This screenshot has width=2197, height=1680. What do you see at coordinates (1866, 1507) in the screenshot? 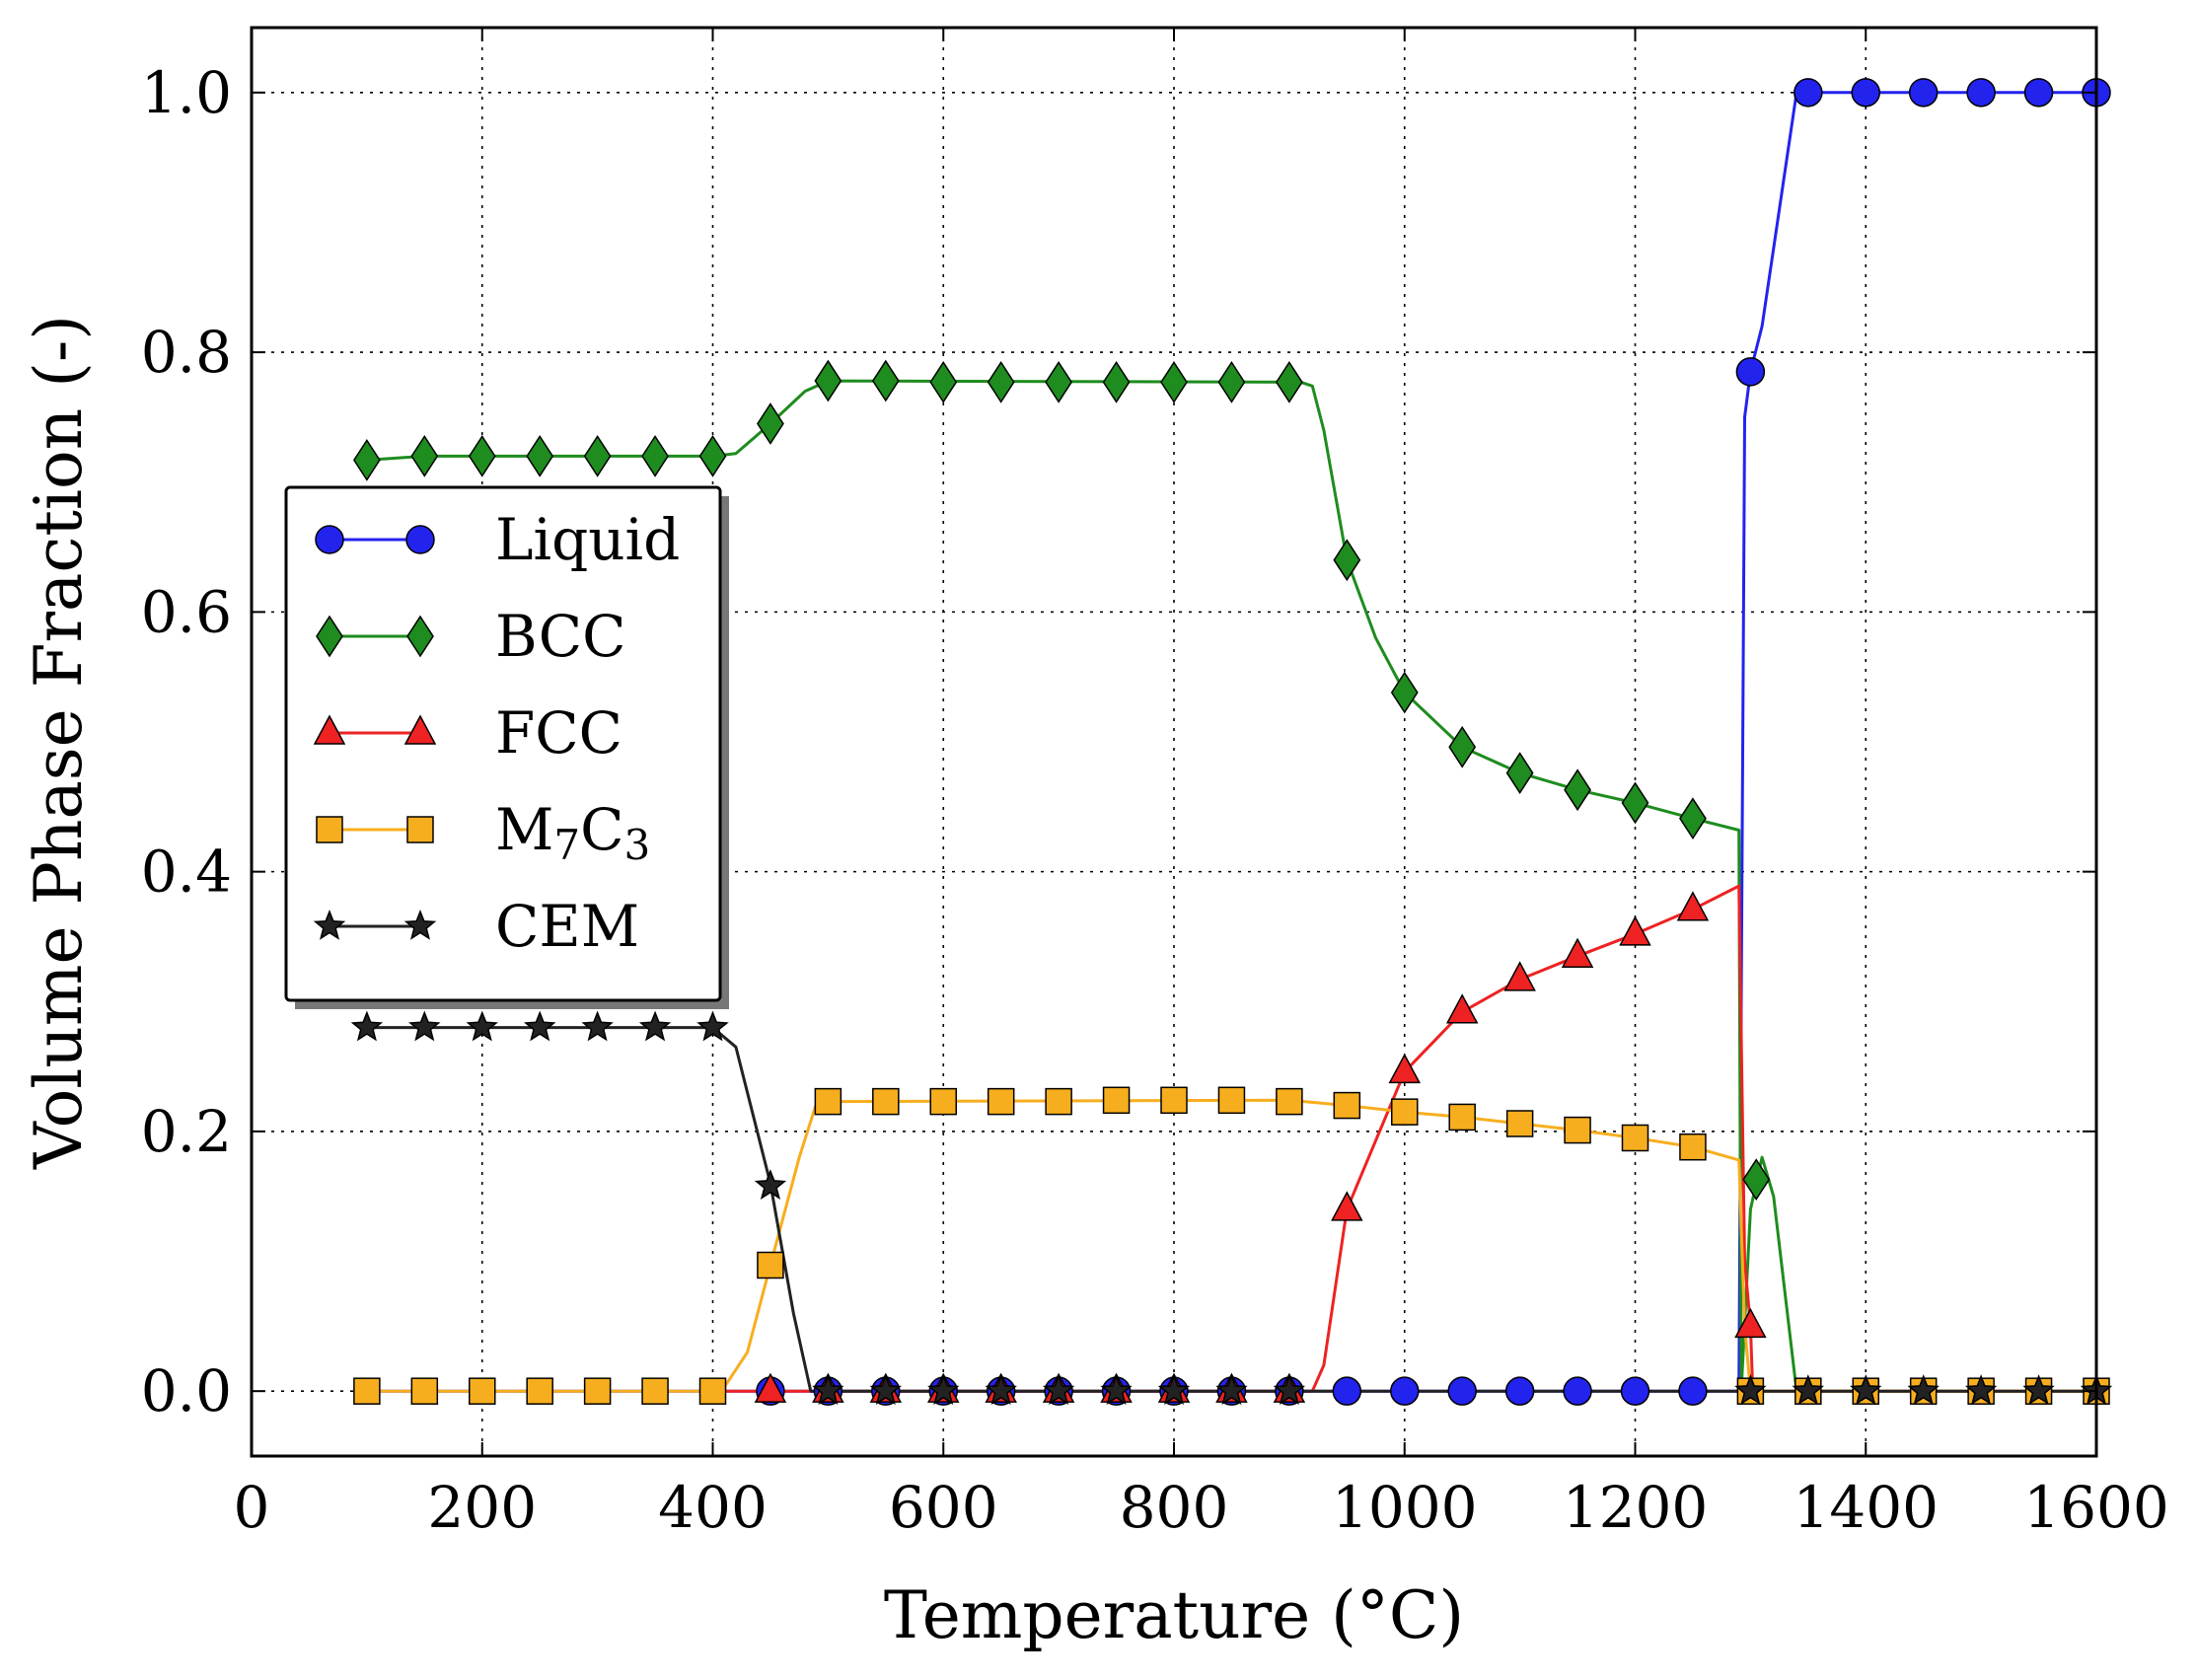
I see `x-tick-label: 1400` at bounding box center [1866, 1507].